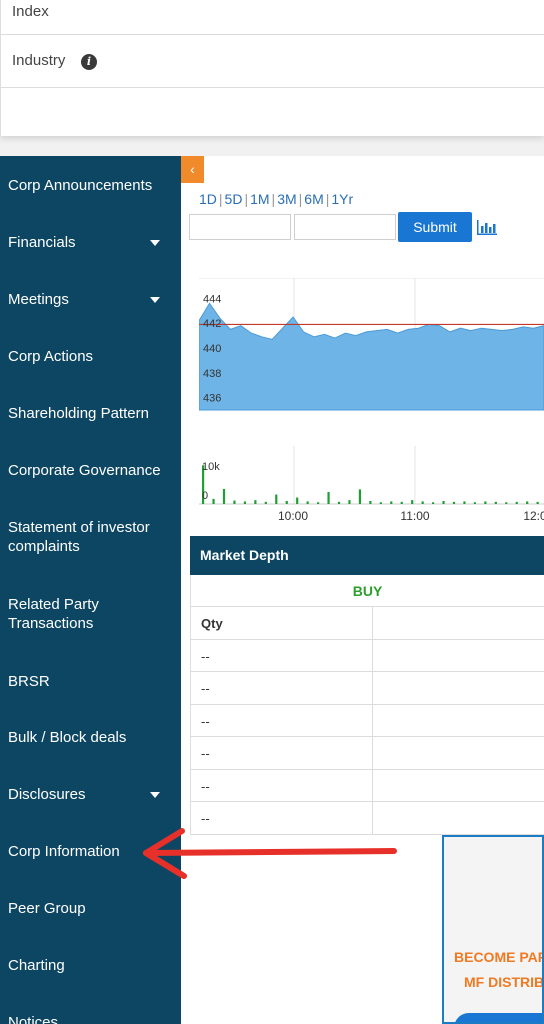  What do you see at coordinates (53, 614) in the screenshot?
I see `sidebar-item-label: Related Party Transactions` at bounding box center [53, 614].